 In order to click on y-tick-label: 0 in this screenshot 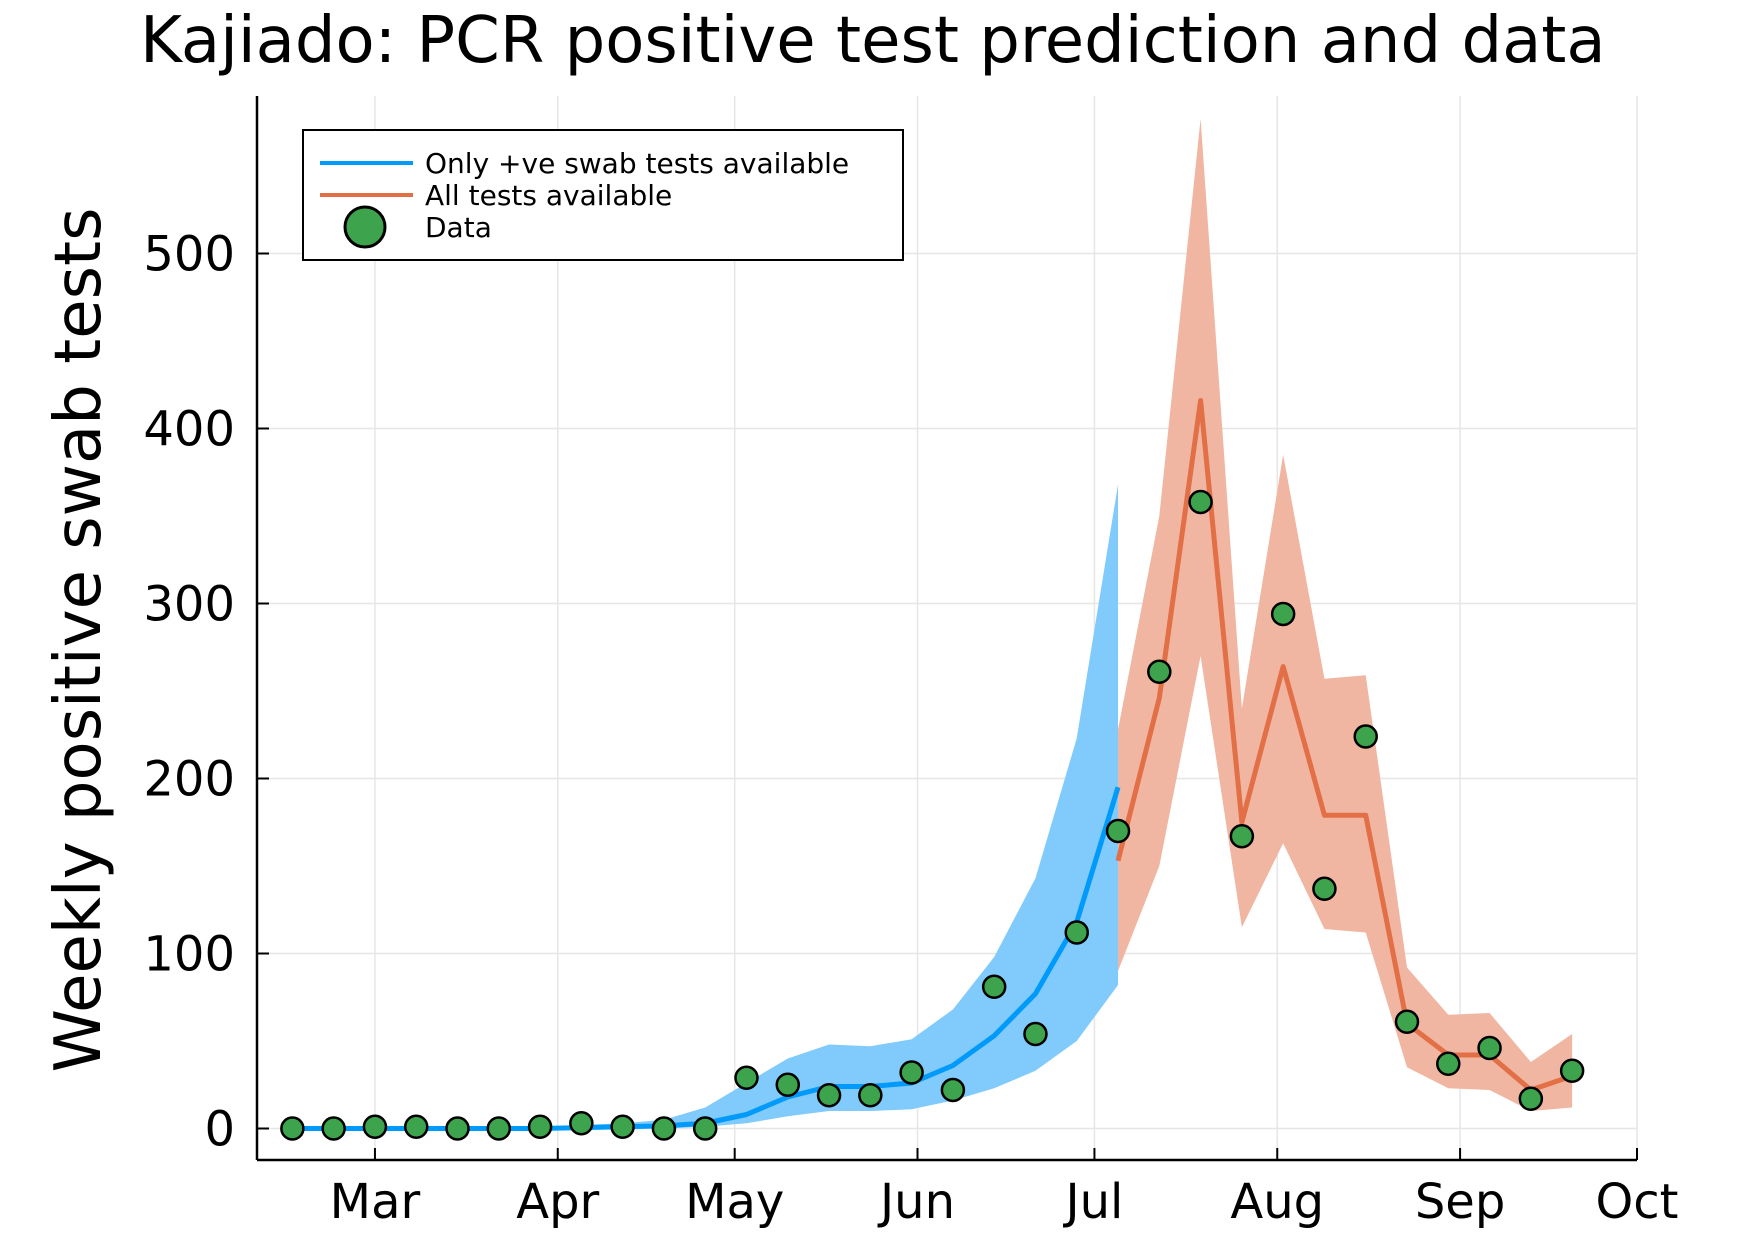, I will do `click(219, 1130)`.